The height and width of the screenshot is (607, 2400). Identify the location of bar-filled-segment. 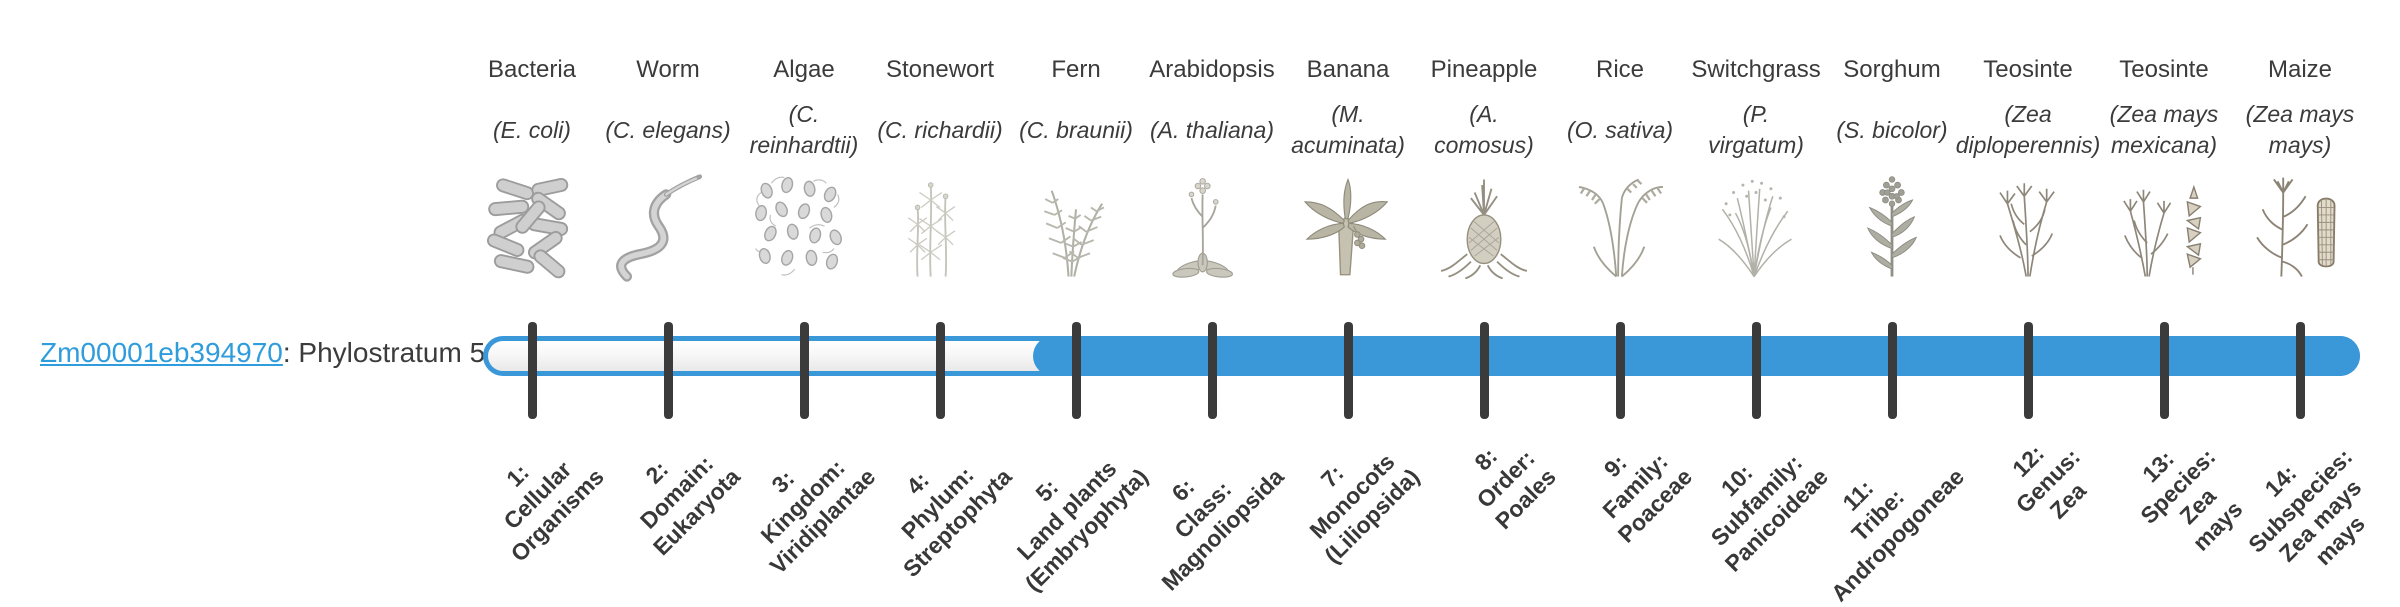
(1696, 356).